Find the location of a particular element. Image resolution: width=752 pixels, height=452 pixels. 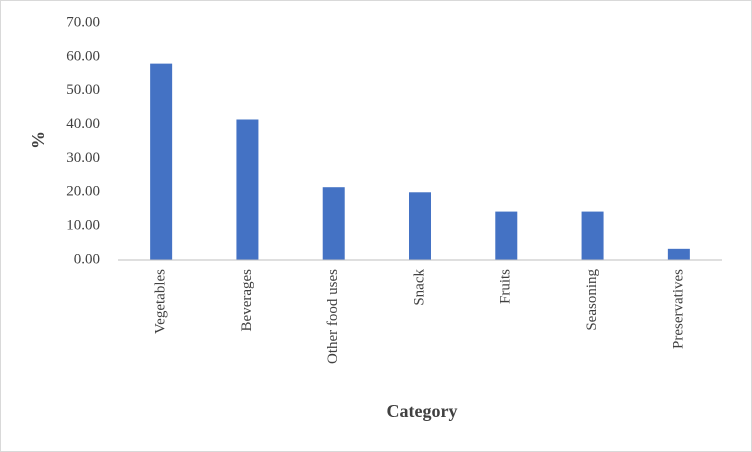

x-axis-title: Category is located at coordinates (422, 411).